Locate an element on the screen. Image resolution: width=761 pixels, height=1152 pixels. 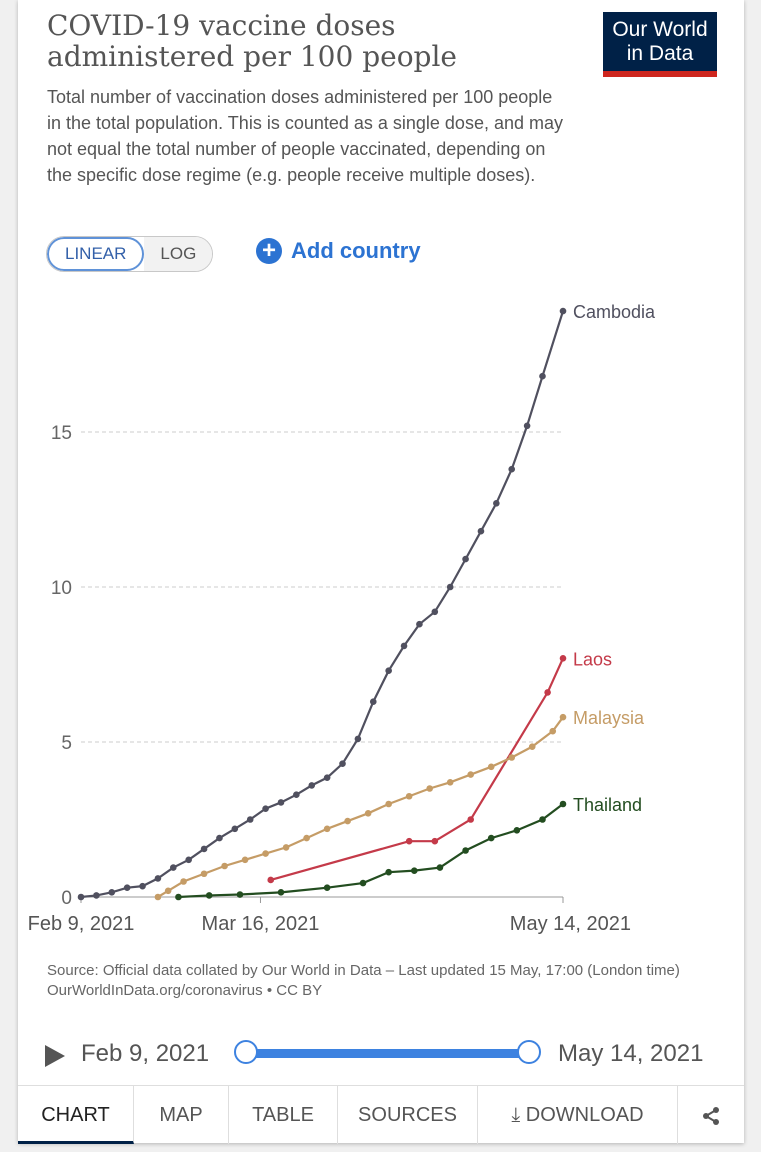
tab-download: ⤓ DOWNLOAD is located at coordinates (578, 1115).